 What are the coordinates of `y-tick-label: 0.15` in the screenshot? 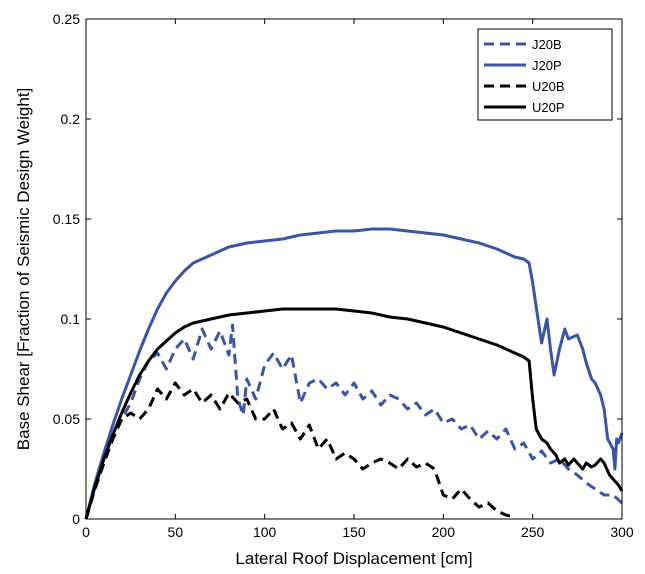 It's located at (66, 219).